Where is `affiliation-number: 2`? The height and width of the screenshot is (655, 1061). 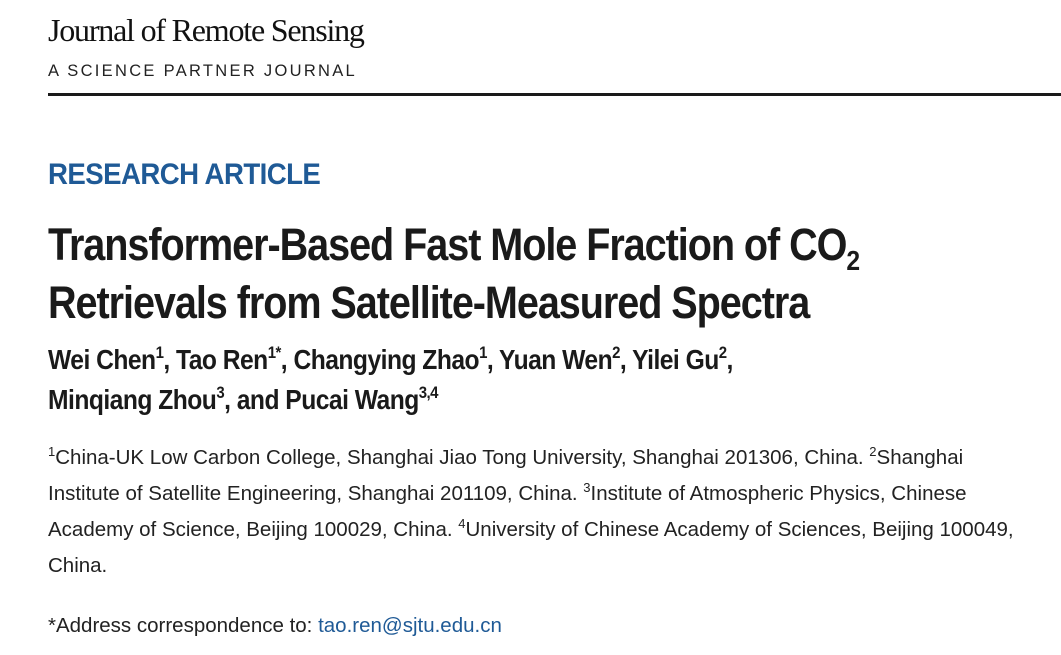 affiliation-number: 2 is located at coordinates (873, 451).